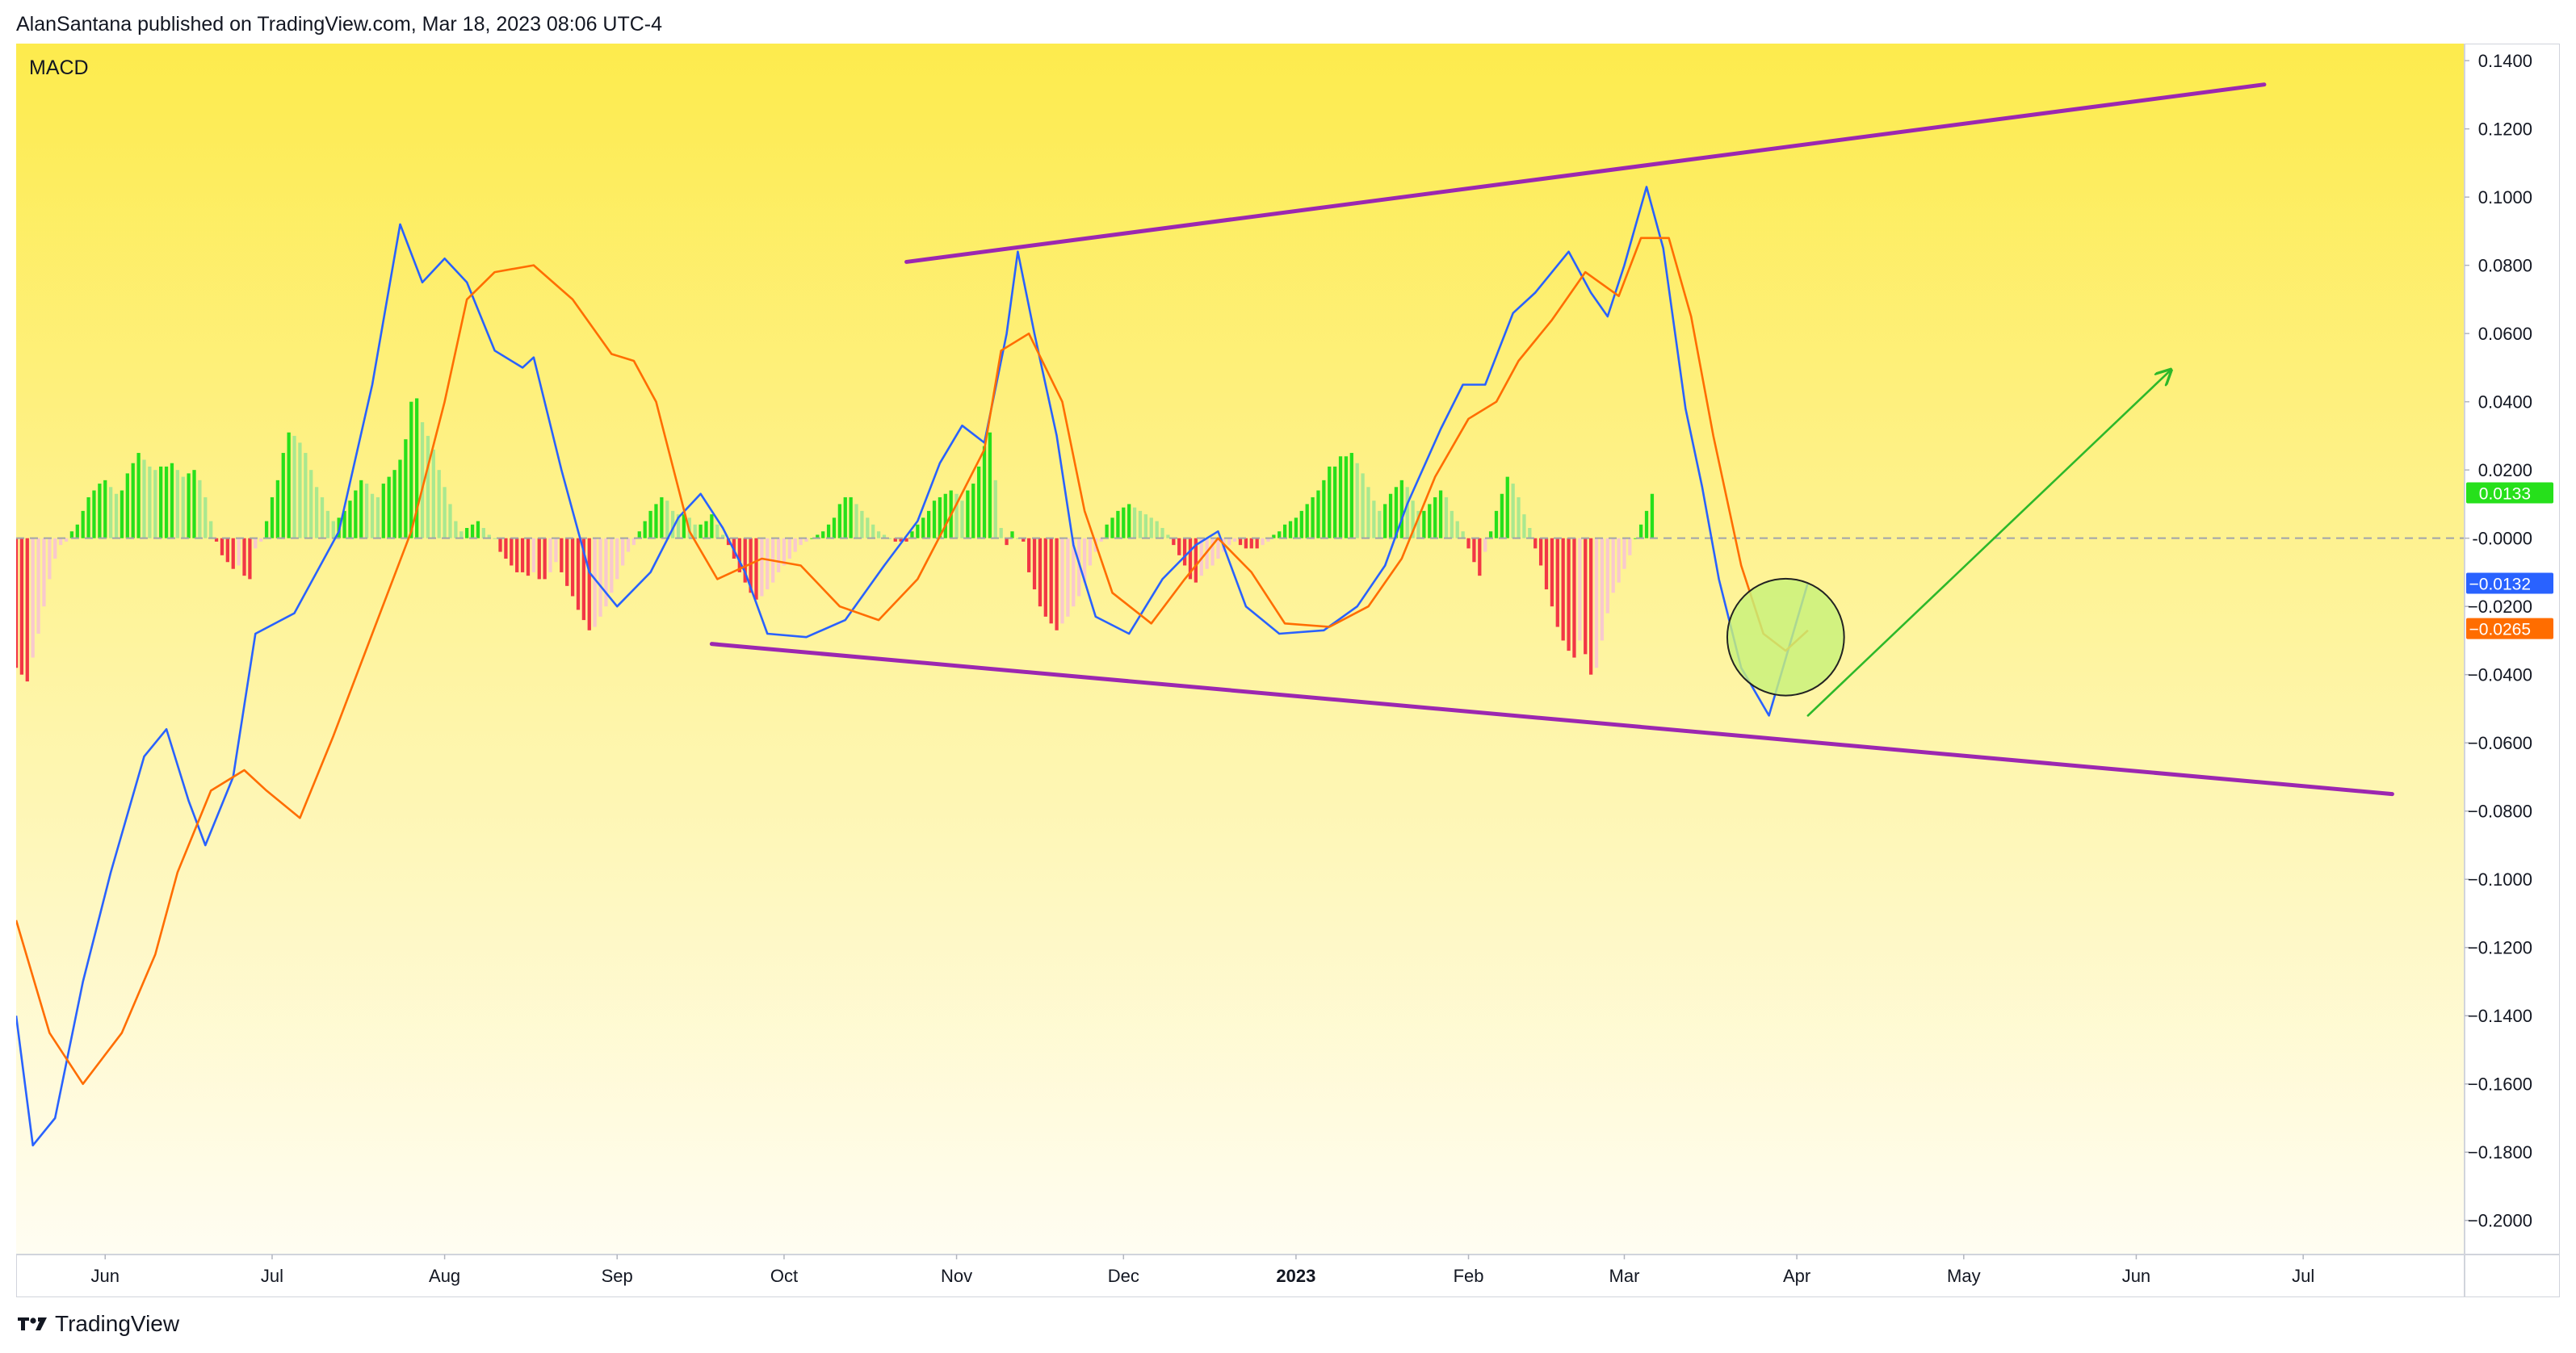 Image resolution: width=2576 pixels, height=1353 pixels. I want to click on x-tick-label: Mar, so click(1624, 1276).